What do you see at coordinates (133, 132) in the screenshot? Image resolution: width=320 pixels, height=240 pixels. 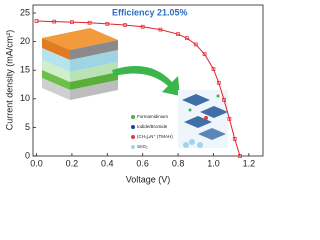 I see `inset-legend` at bounding box center [133, 132].